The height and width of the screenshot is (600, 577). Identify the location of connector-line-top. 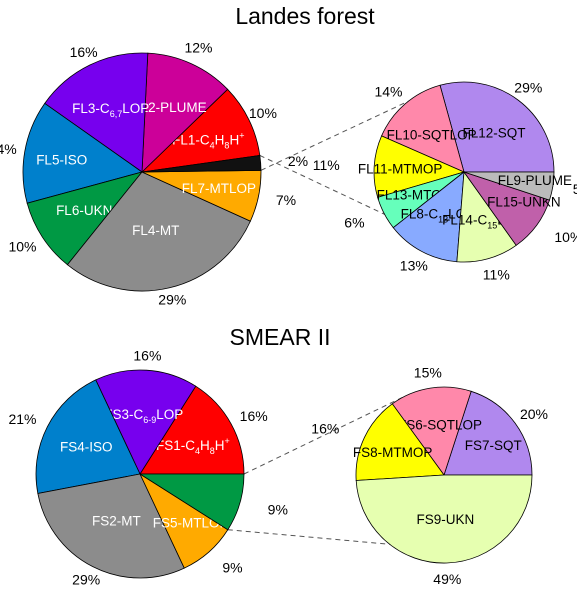
(334, 135).